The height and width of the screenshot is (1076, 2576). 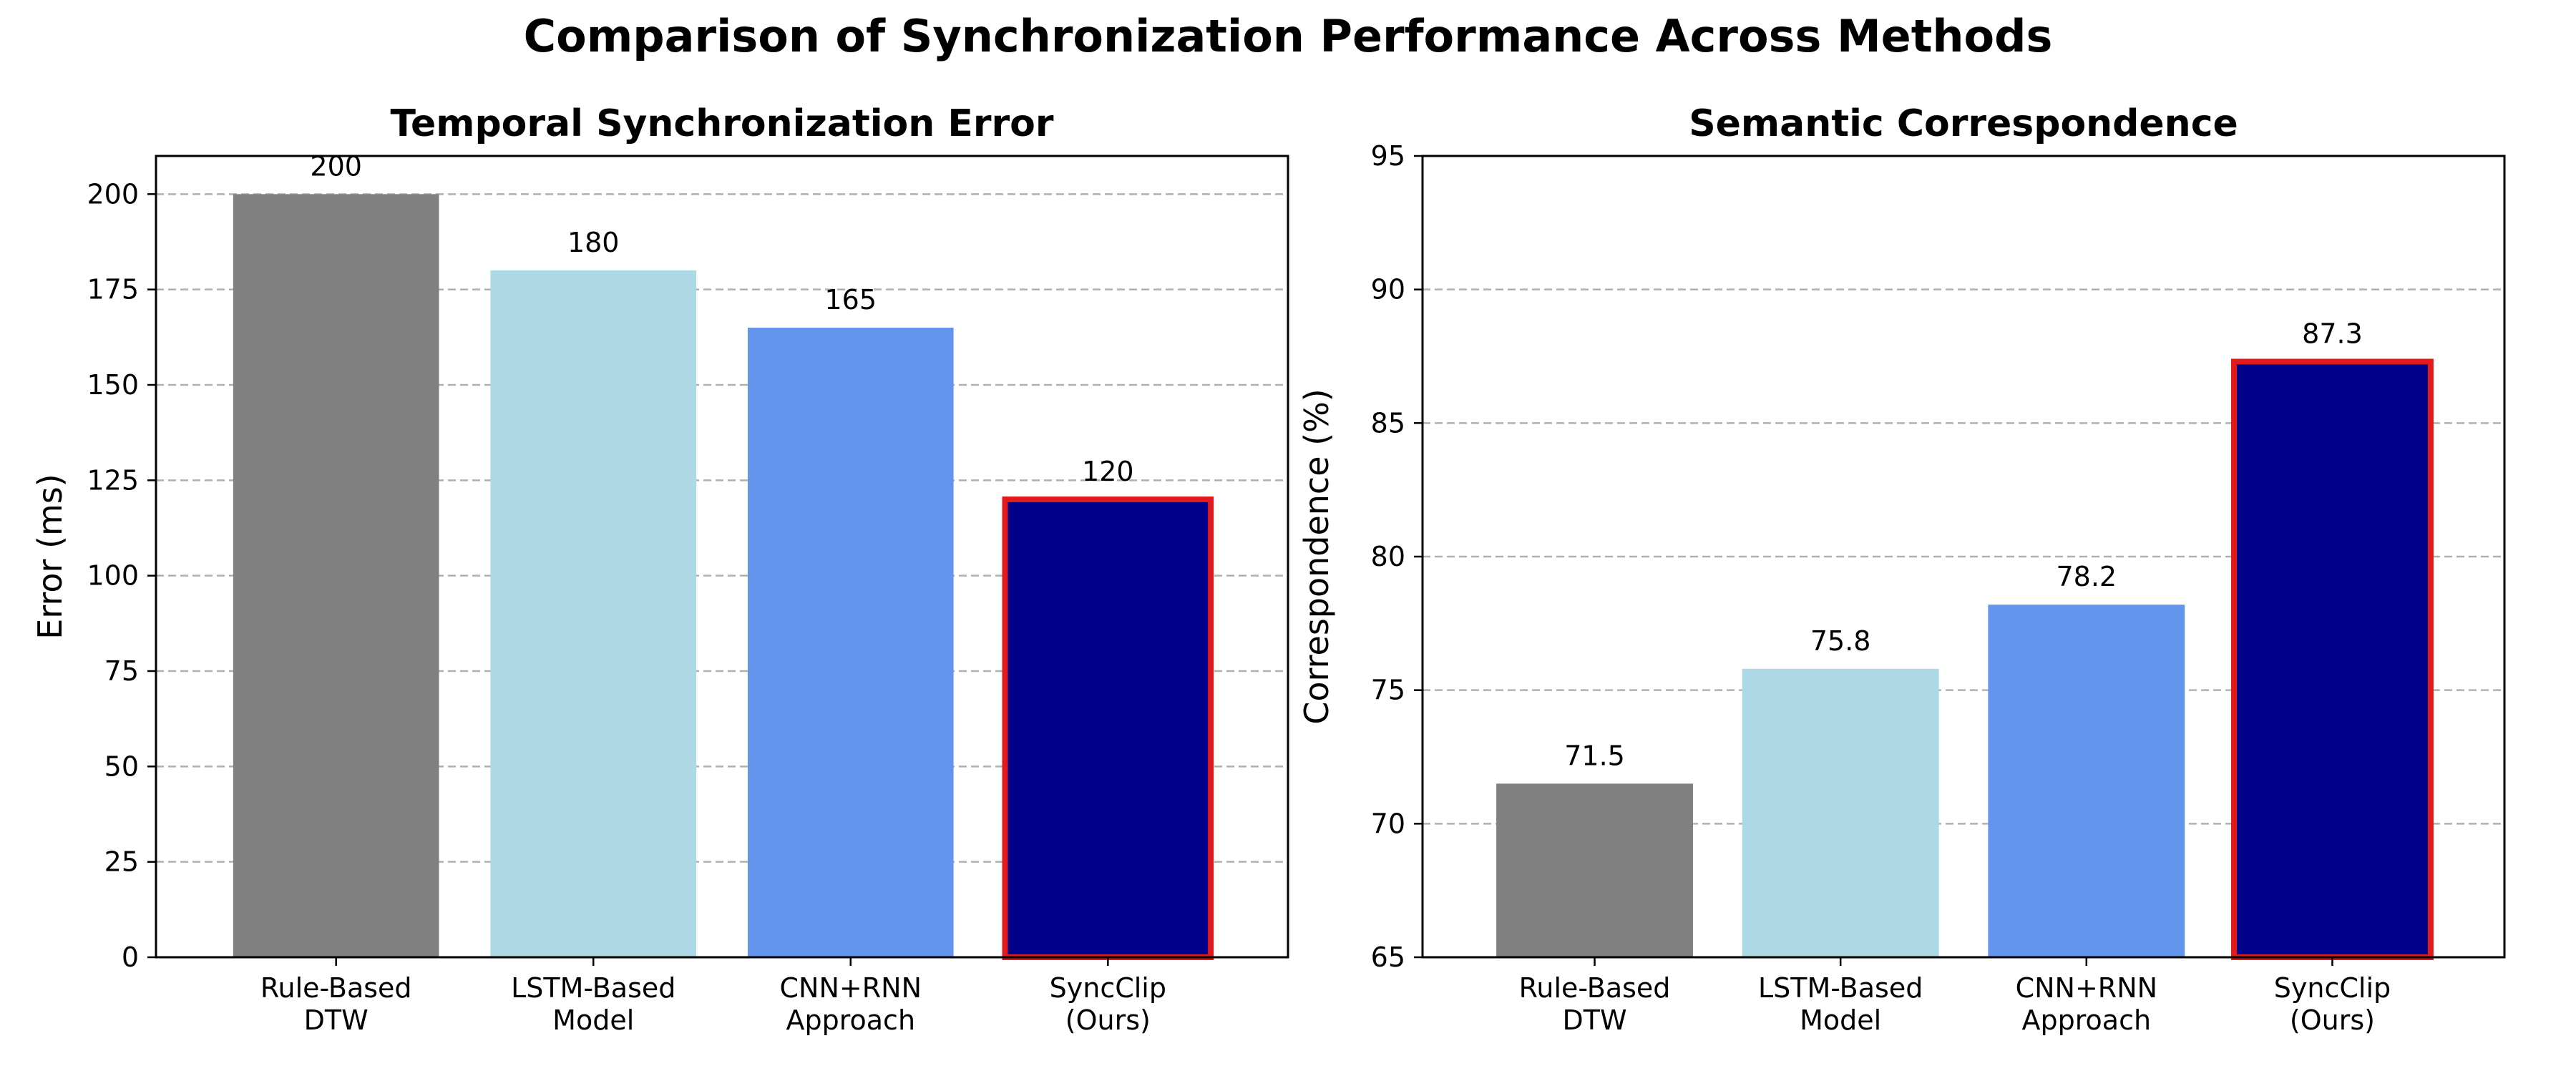 What do you see at coordinates (113, 385) in the screenshot?
I see `y-tick-label: 150` at bounding box center [113, 385].